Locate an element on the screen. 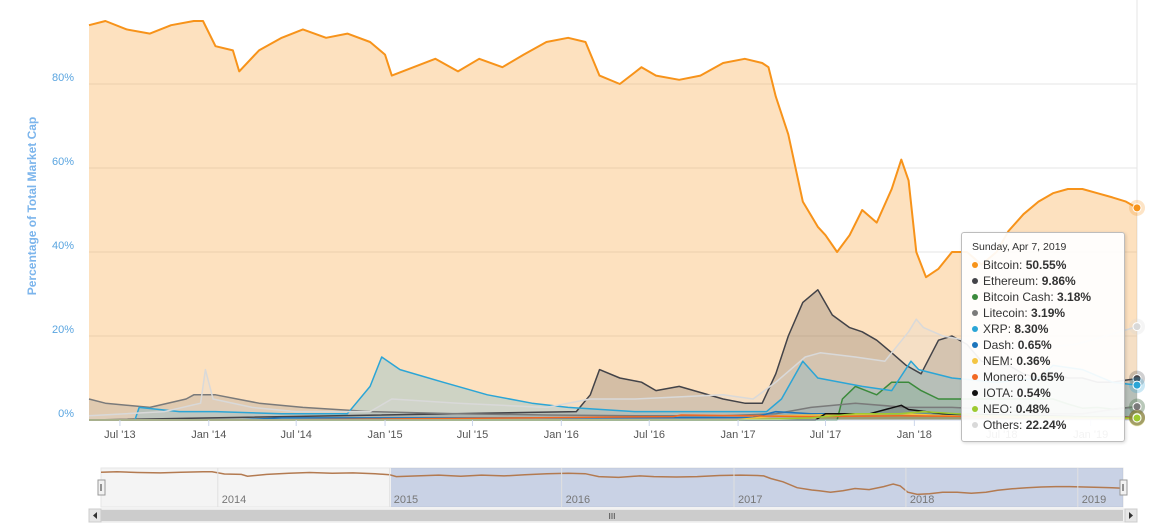 The height and width of the screenshot is (527, 1150). x-tick-label: Jul '14 is located at coordinates (295, 435).